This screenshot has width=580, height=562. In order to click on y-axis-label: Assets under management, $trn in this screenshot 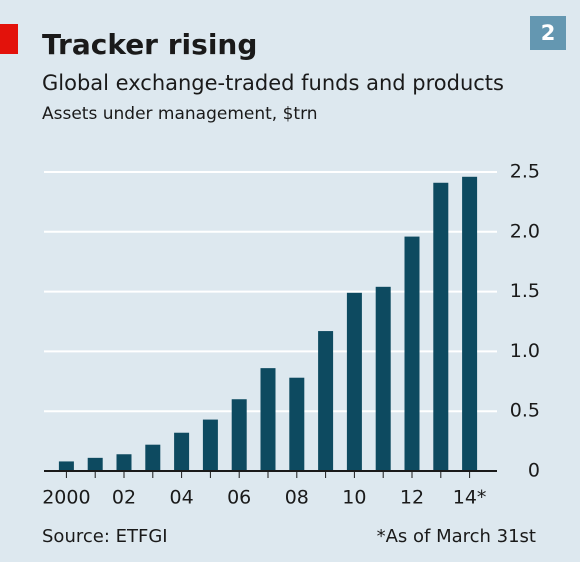, I will do `click(180, 114)`.